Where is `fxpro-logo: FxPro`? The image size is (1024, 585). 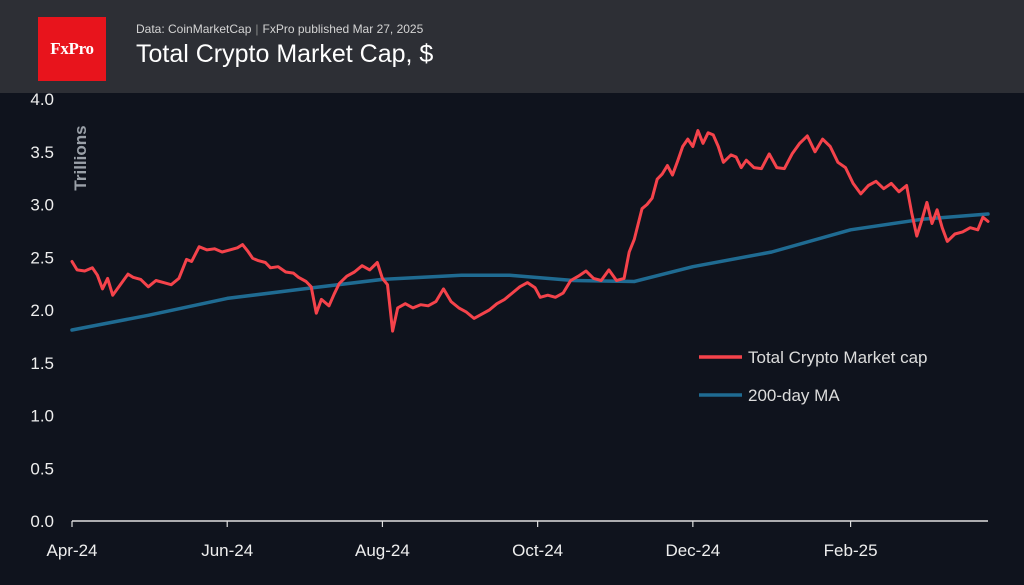
fxpro-logo: FxPro is located at coordinates (72, 49).